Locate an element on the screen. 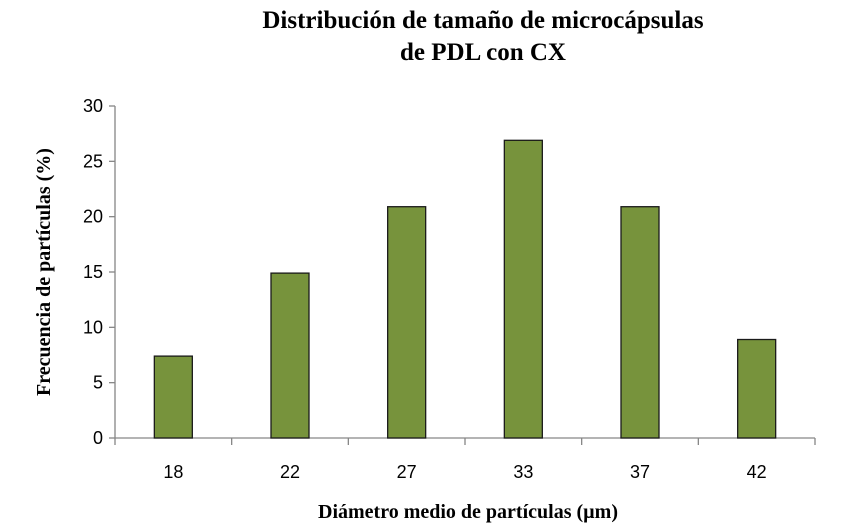  chart-title-line-1: Distribución de tamaño de microcápsulas is located at coordinates (482, 20).